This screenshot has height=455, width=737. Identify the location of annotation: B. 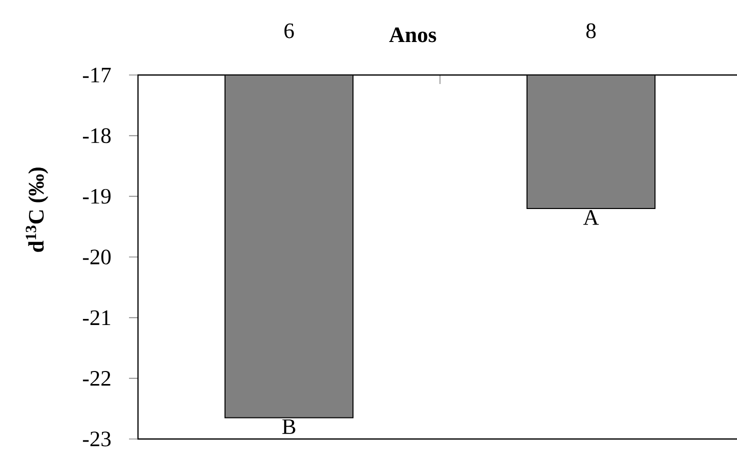
(289, 426).